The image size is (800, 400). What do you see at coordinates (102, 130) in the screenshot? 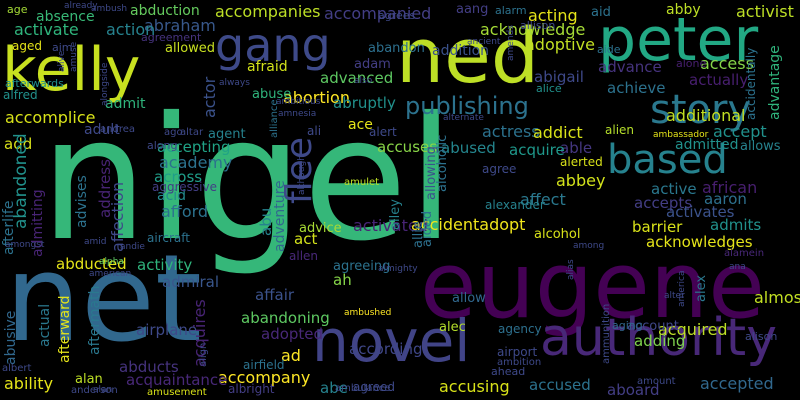
I see `word-adult: adult` at bounding box center [102, 130].